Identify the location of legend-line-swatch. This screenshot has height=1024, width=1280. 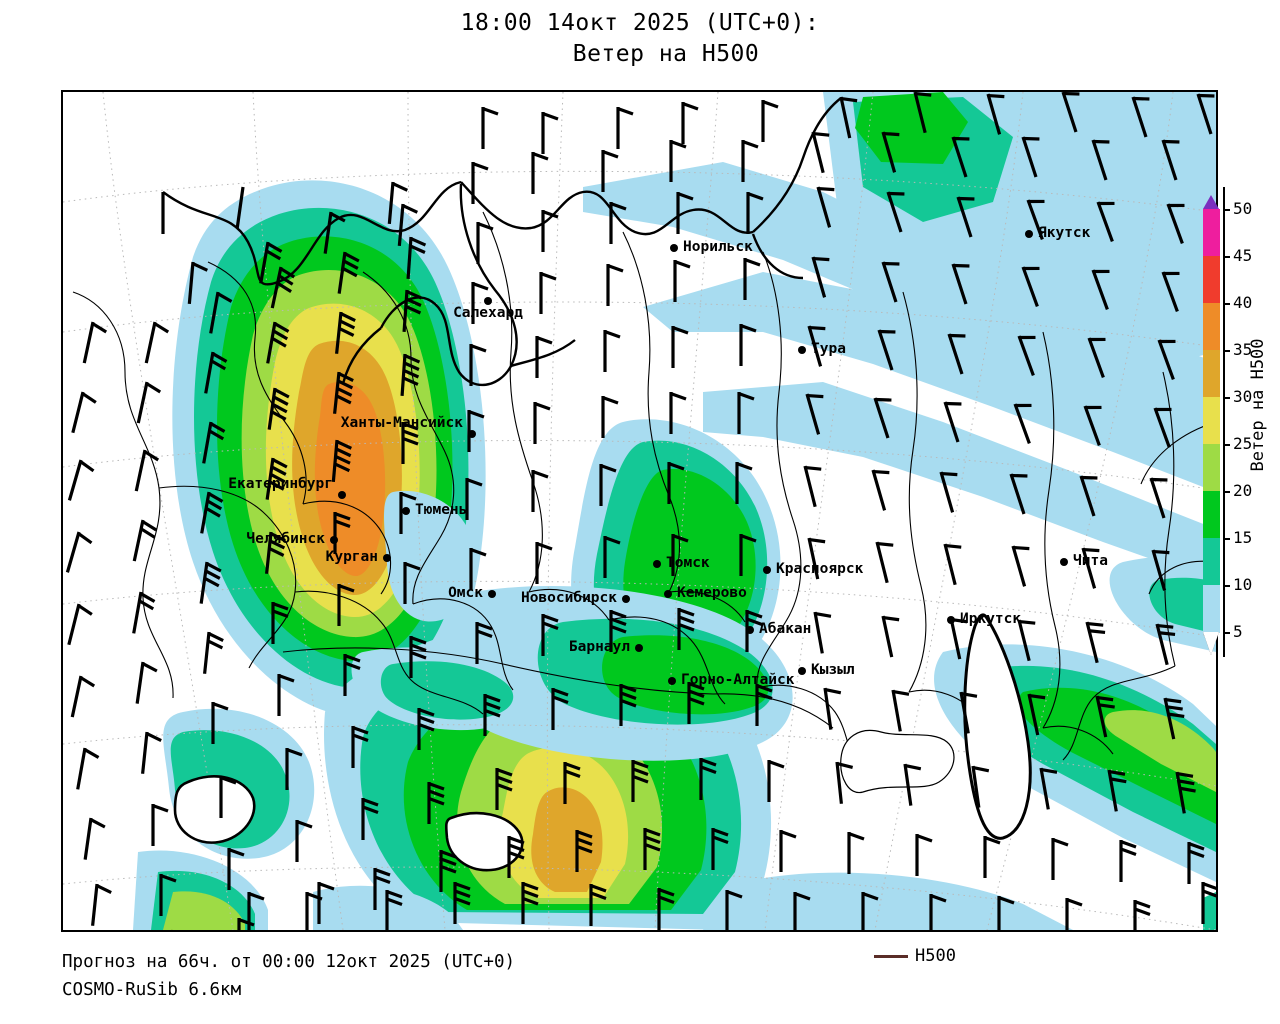
(891, 956).